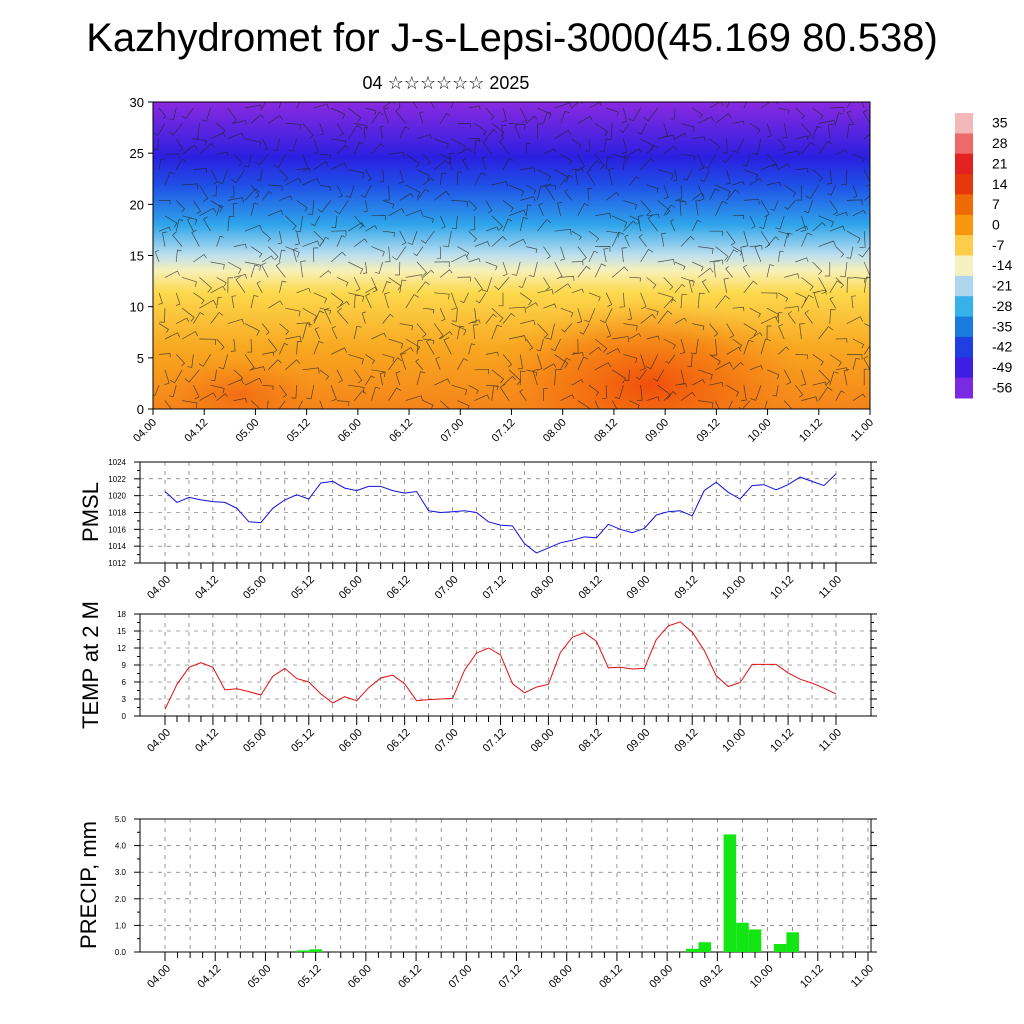  Describe the element at coordinates (543, 741) in the screenshot. I see `x-tick-label: 08.00` at that location.